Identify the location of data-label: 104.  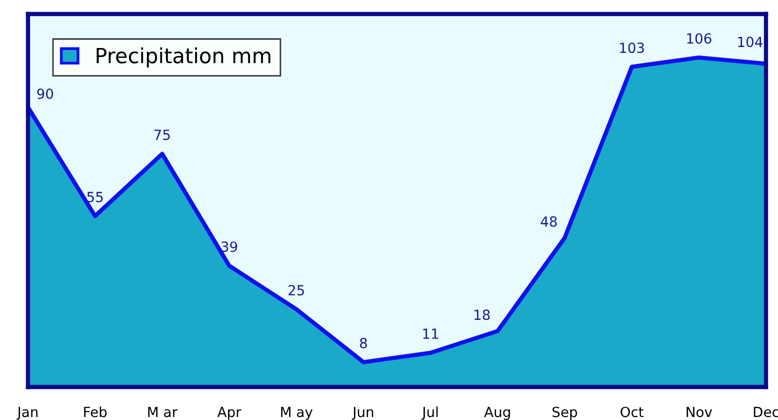
(750, 42).